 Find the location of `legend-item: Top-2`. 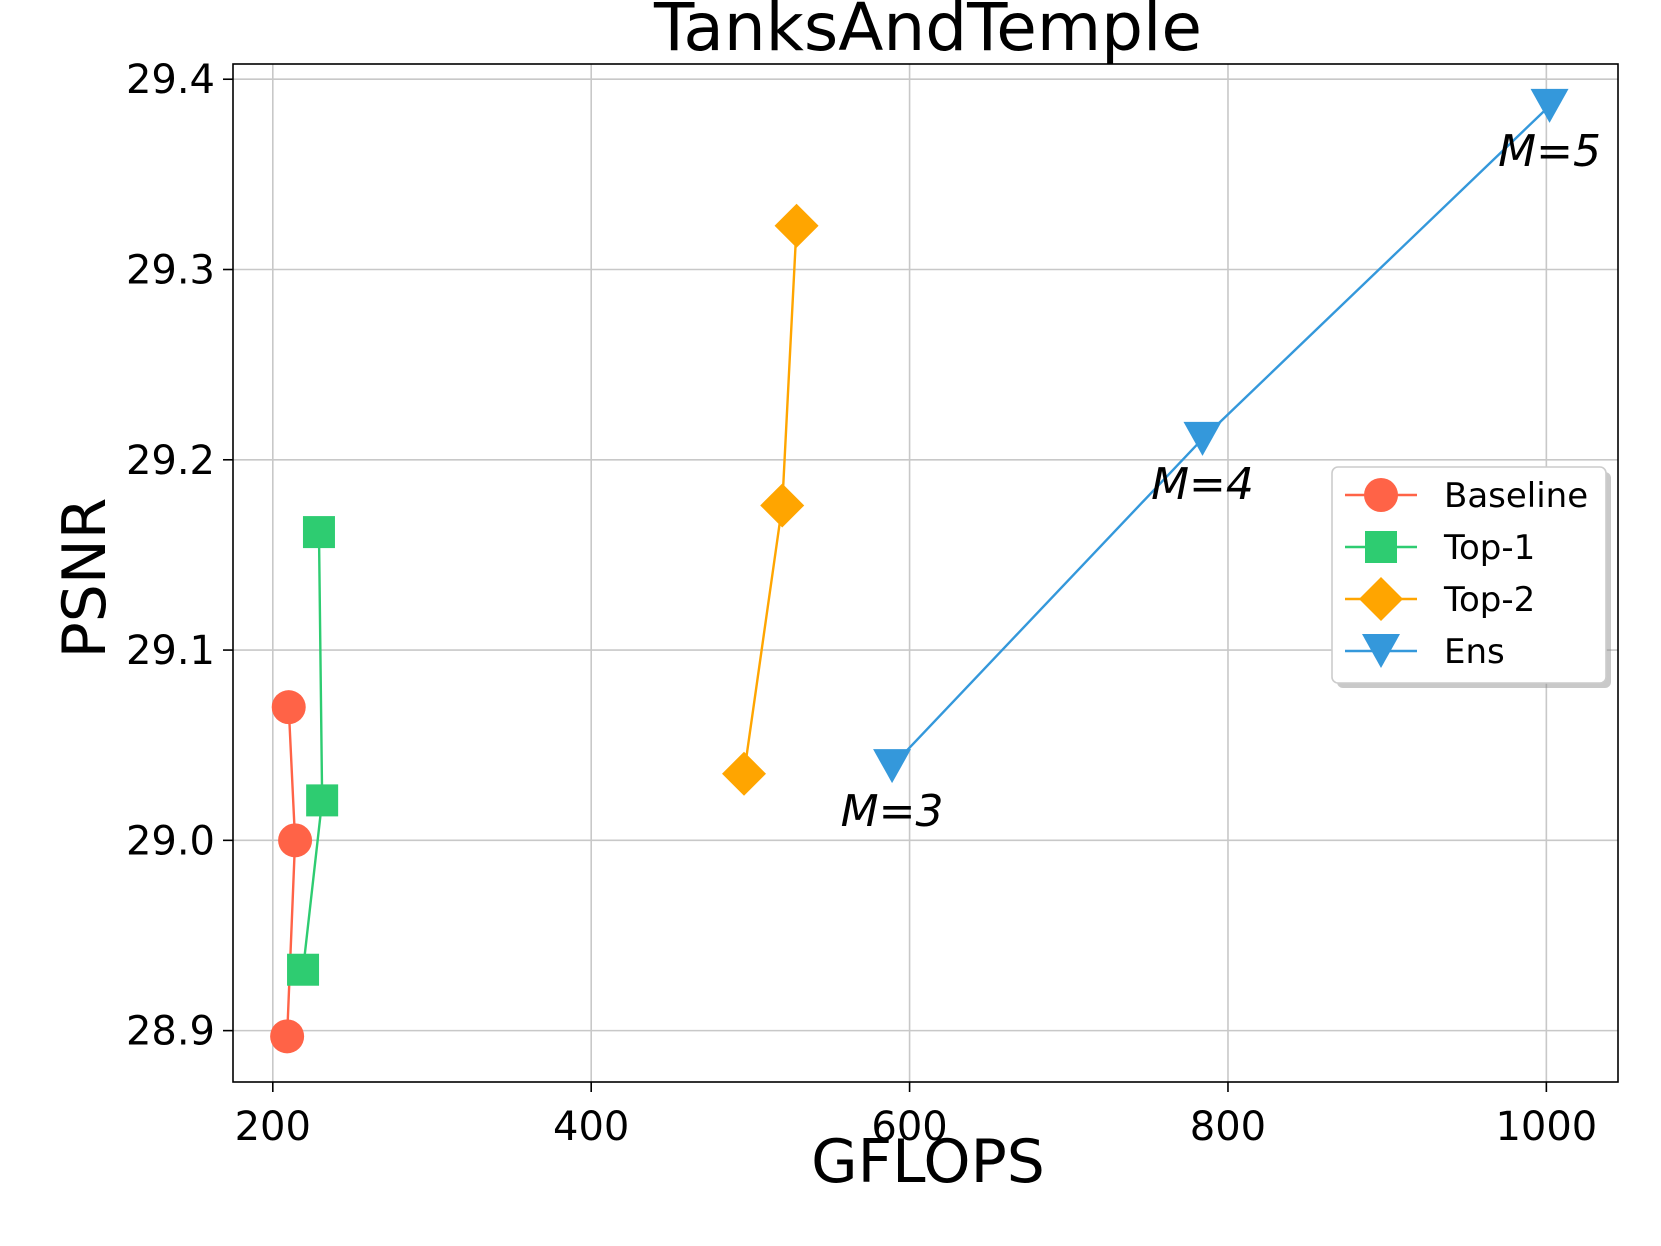

legend-item: Top-2 is located at coordinates (1440, 599).